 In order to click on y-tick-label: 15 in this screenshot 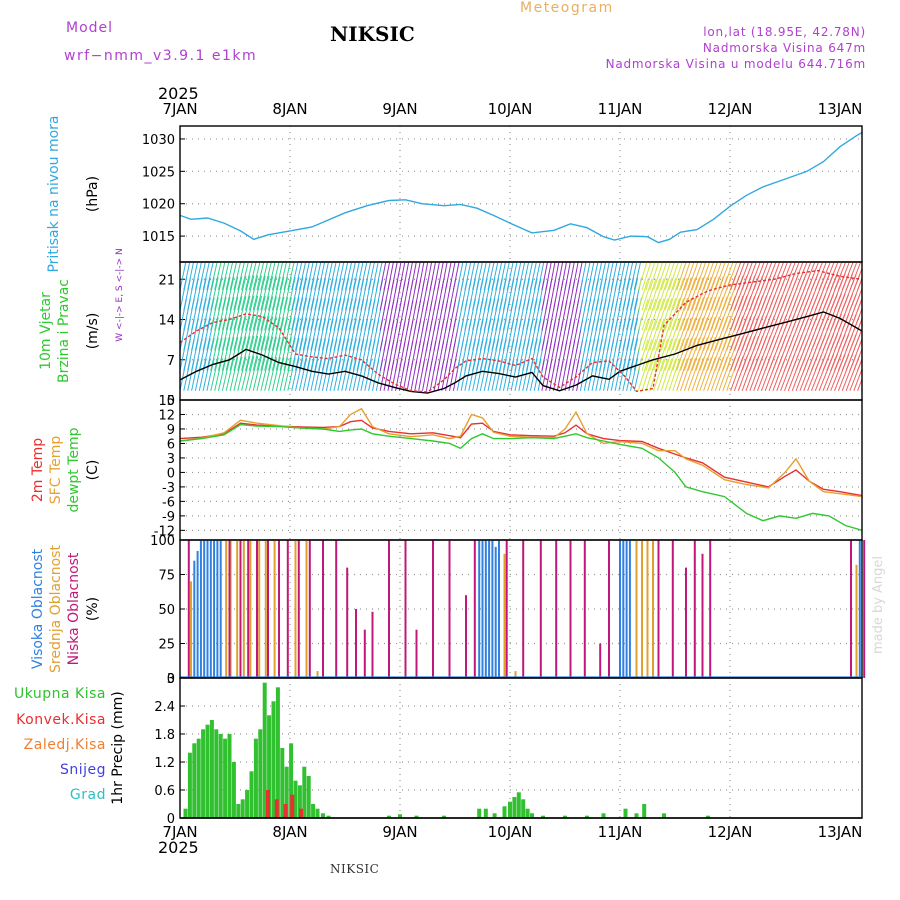, I will do `click(166, 401)`.